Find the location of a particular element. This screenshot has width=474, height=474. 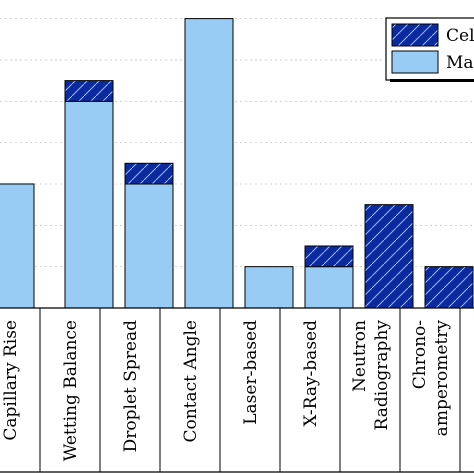

legend-label-cel: Cel is located at coordinates (460, 36).